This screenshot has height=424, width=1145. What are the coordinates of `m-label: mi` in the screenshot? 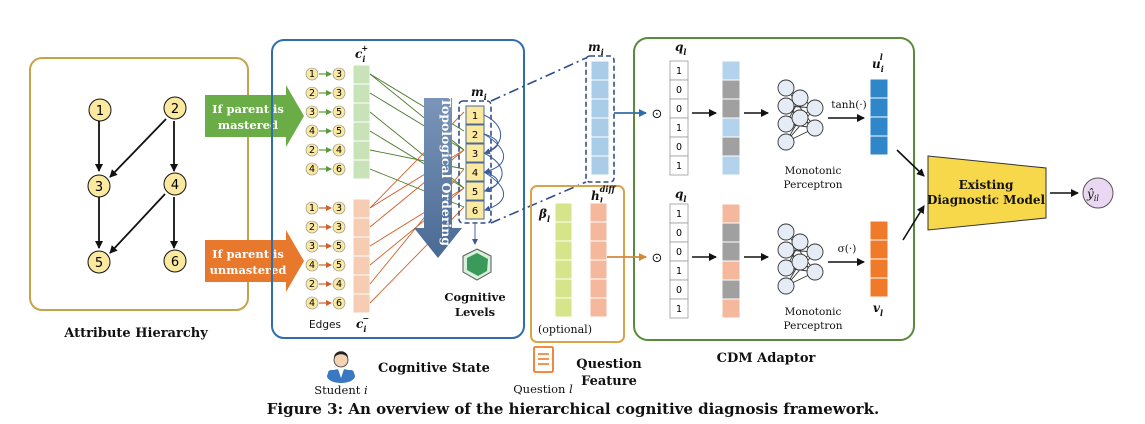 It's located at (479, 93).